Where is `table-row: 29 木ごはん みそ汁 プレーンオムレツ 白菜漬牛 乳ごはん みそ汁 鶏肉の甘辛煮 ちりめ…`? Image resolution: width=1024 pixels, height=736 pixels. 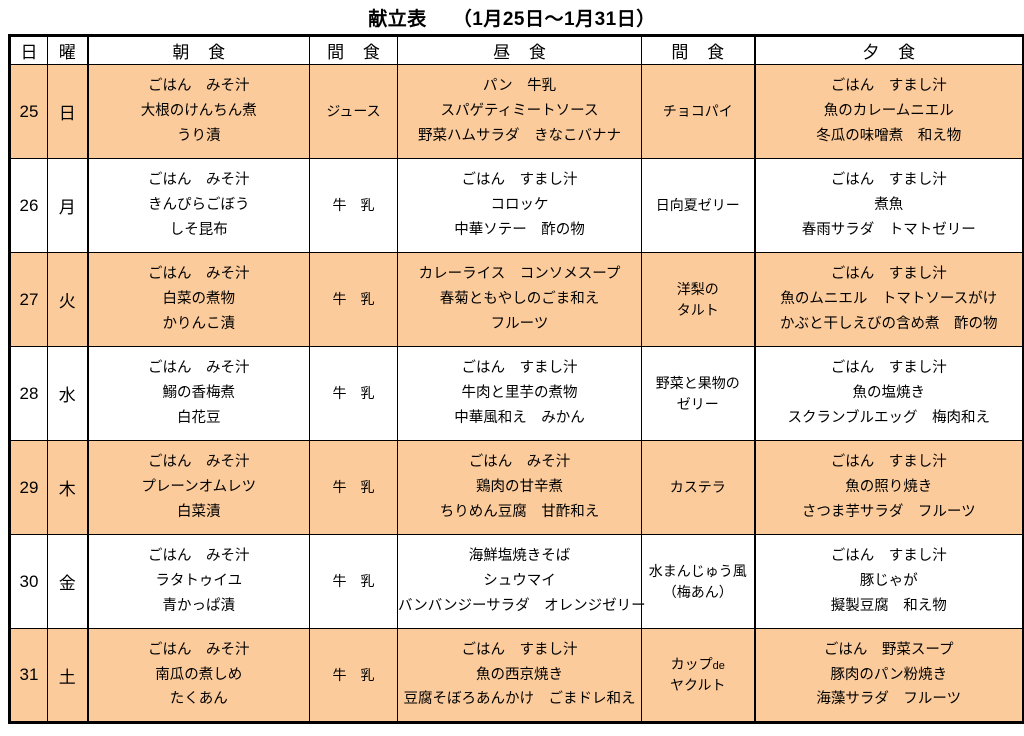 table-row: 29 木ごはん みそ汁 プレーンオムレツ 白菜漬牛 乳ごはん みそ汁 鶏肉の甘辛煮 ちりめ… is located at coordinates (516, 487).